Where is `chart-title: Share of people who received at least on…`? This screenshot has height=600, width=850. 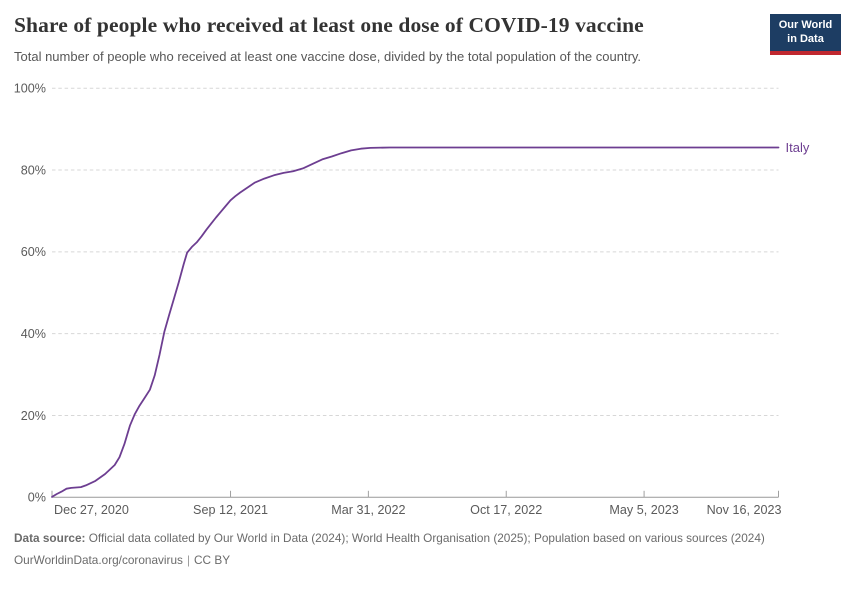 chart-title: Share of people who received at least on… is located at coordinates (329, 25).